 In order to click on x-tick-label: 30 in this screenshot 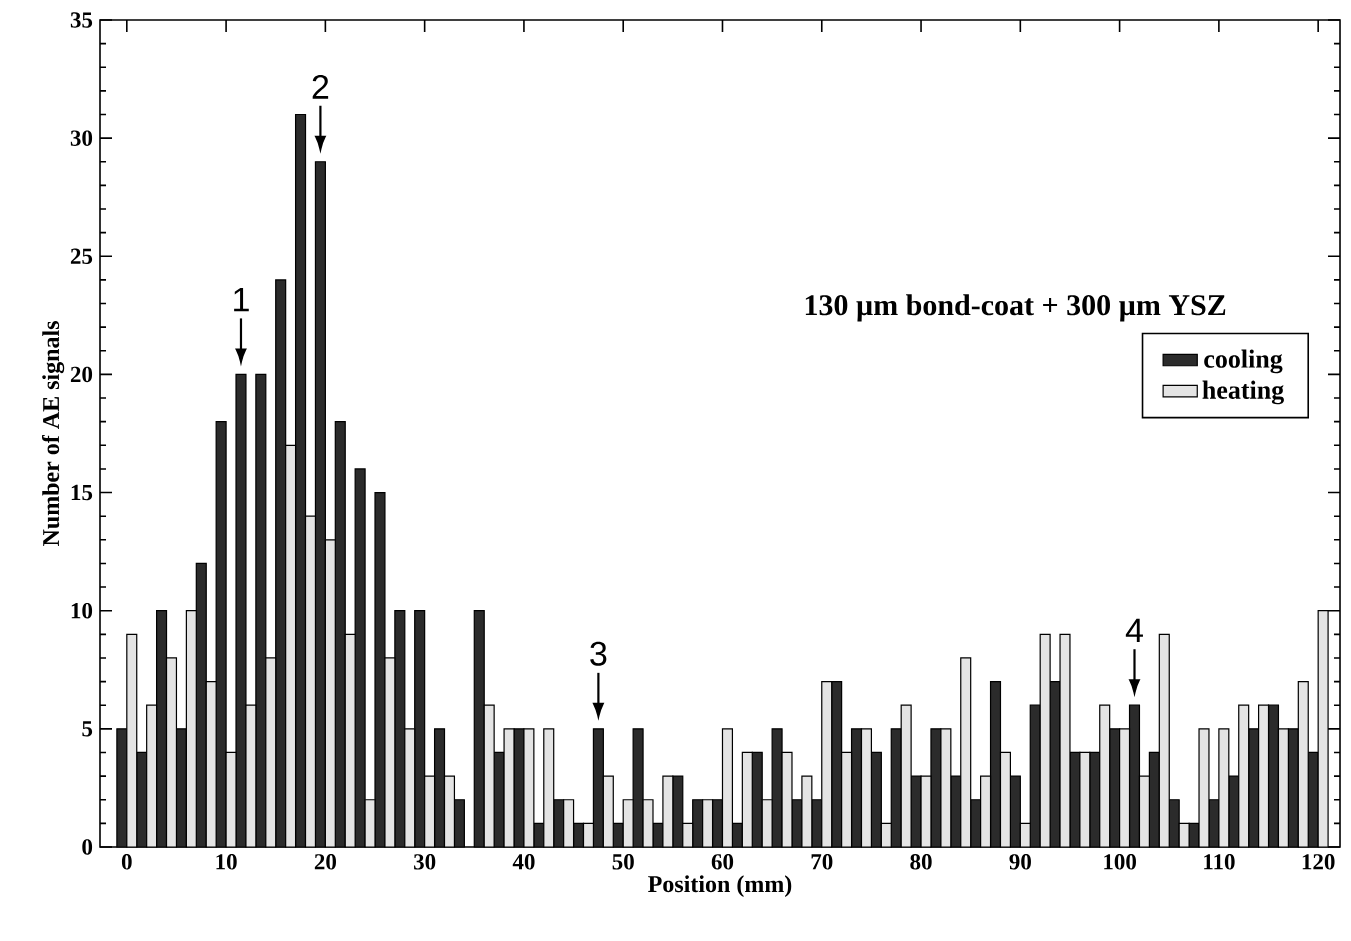, I will do `click(425, 862)`.